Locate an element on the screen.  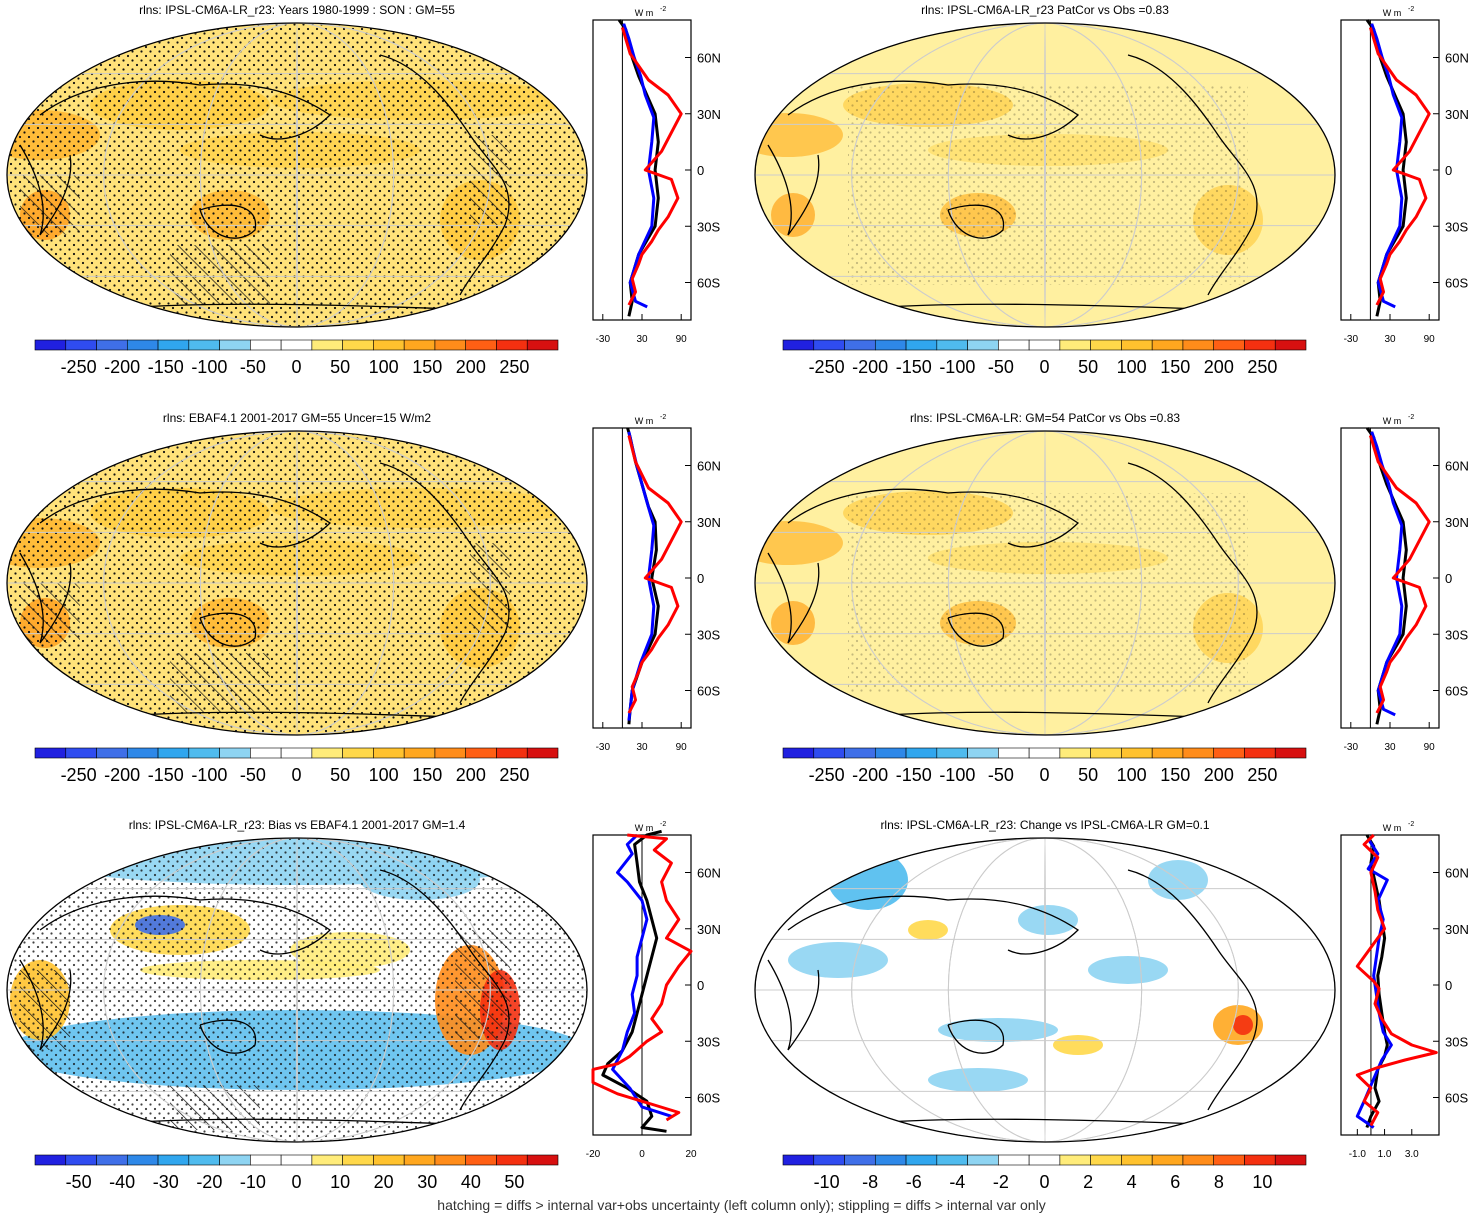
colorbar-tick-label: -40 is located at coordinates (122, 1182).